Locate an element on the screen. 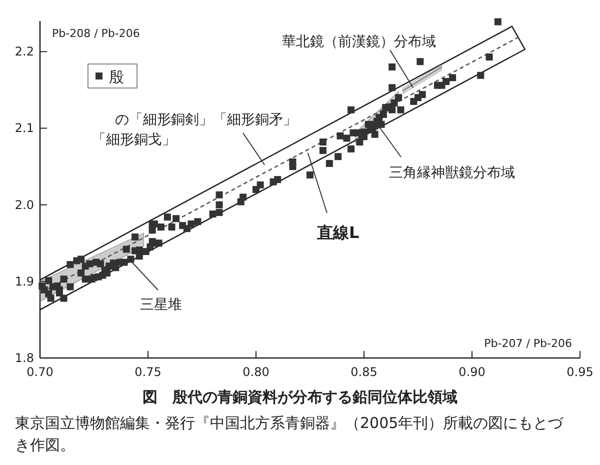 This screenshot has width=600, height=465. x-tick-label: 0.90 is located at coordinates (472, 372).